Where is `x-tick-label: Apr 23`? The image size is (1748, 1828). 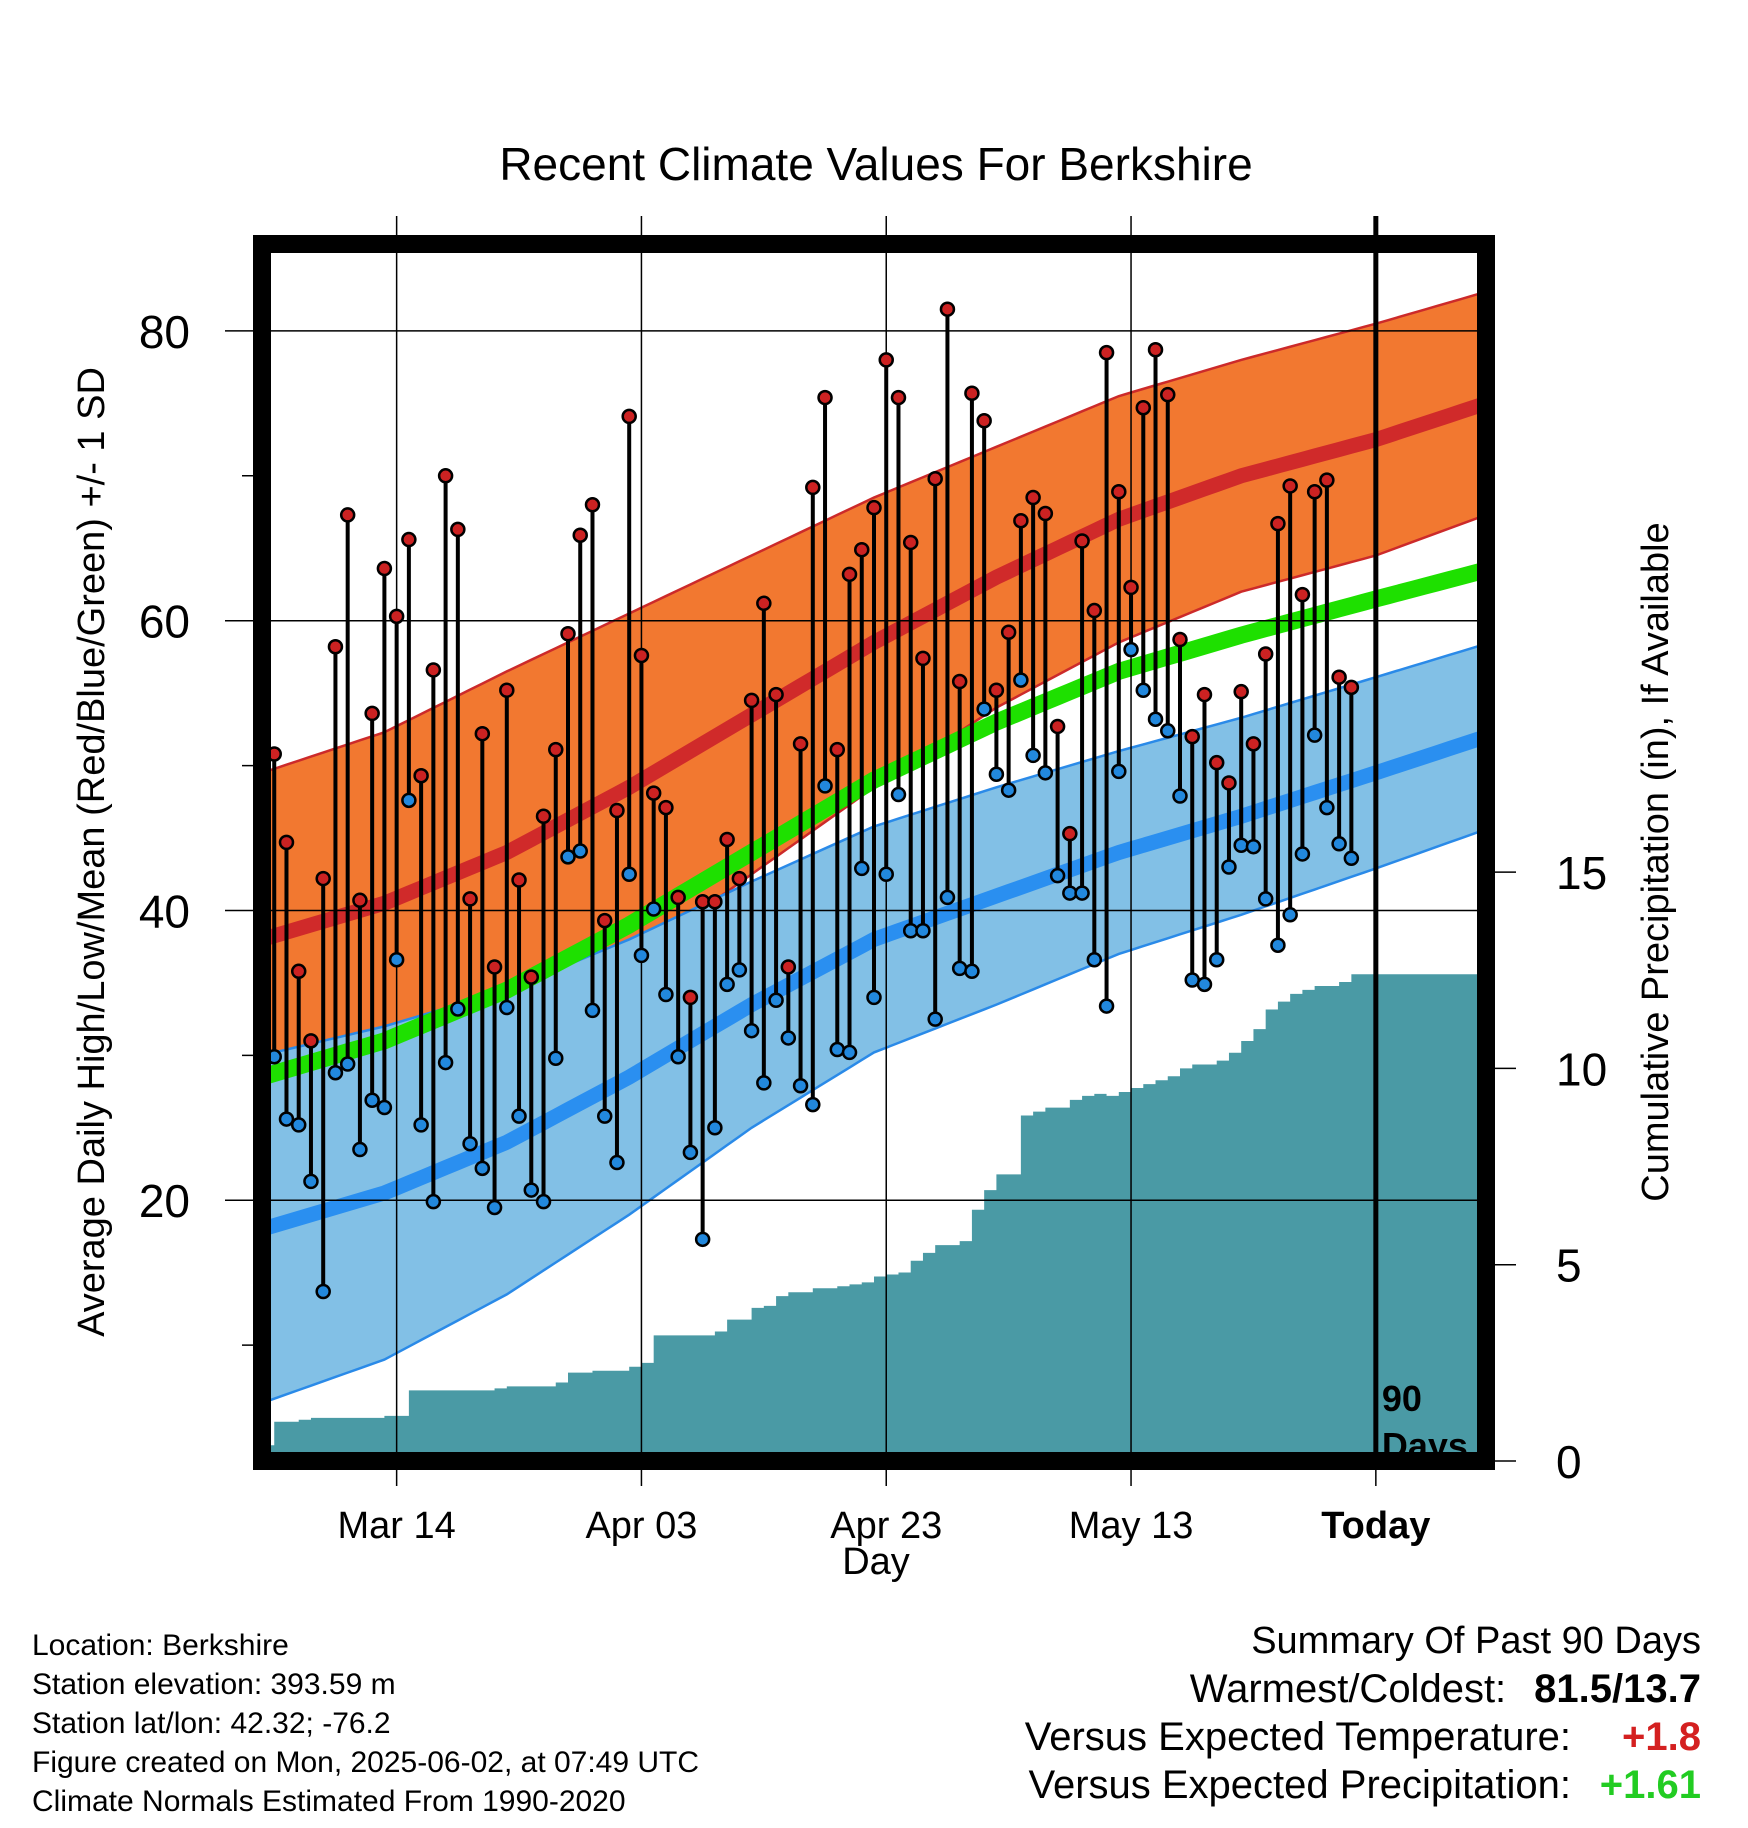 x-tick-label: Apr 23 is located at coordinates (886, 1526).